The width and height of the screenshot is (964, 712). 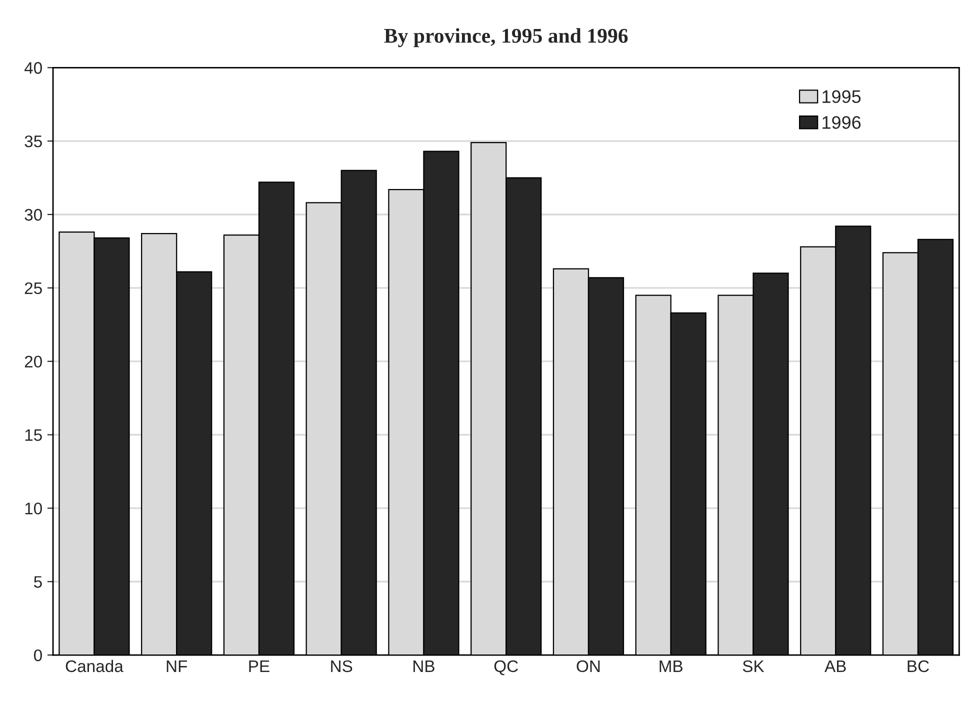 I want to click on x-tick-label: AB, so click(x=835, y=666).